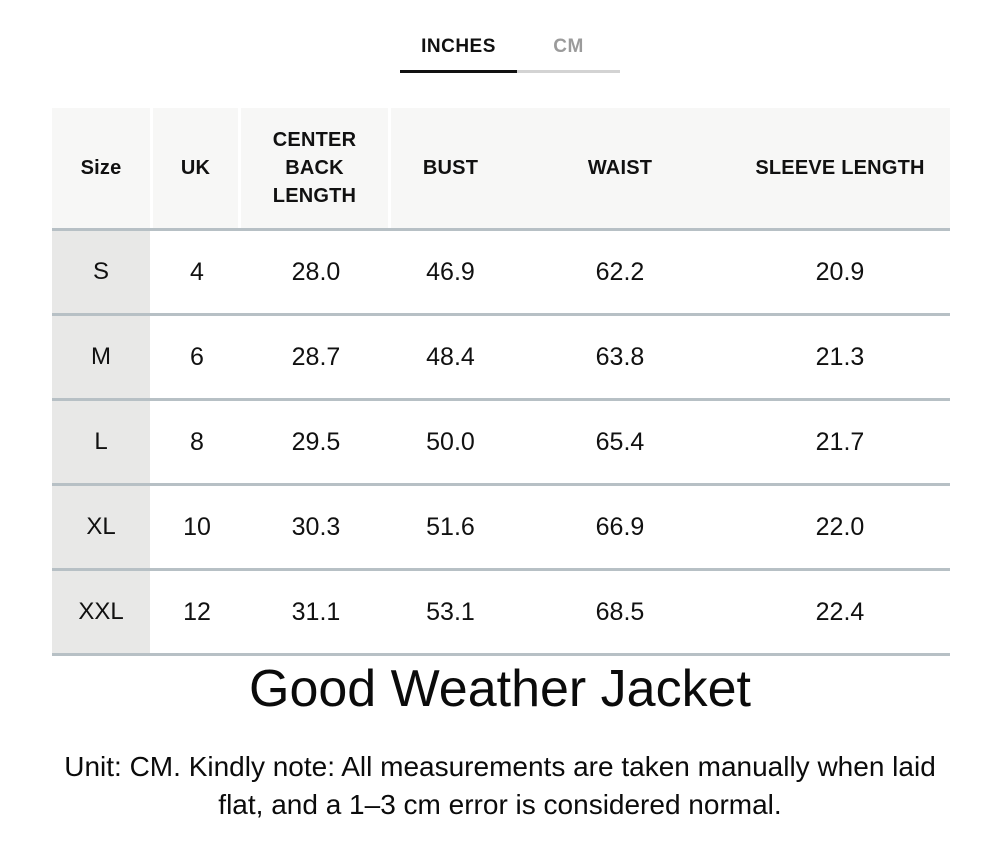 Image resolution: width=1000 pixels, height=857 pixels. I want to click on column-header-sleeve-length: SLEEVE LENGTH, so click(840, 168).